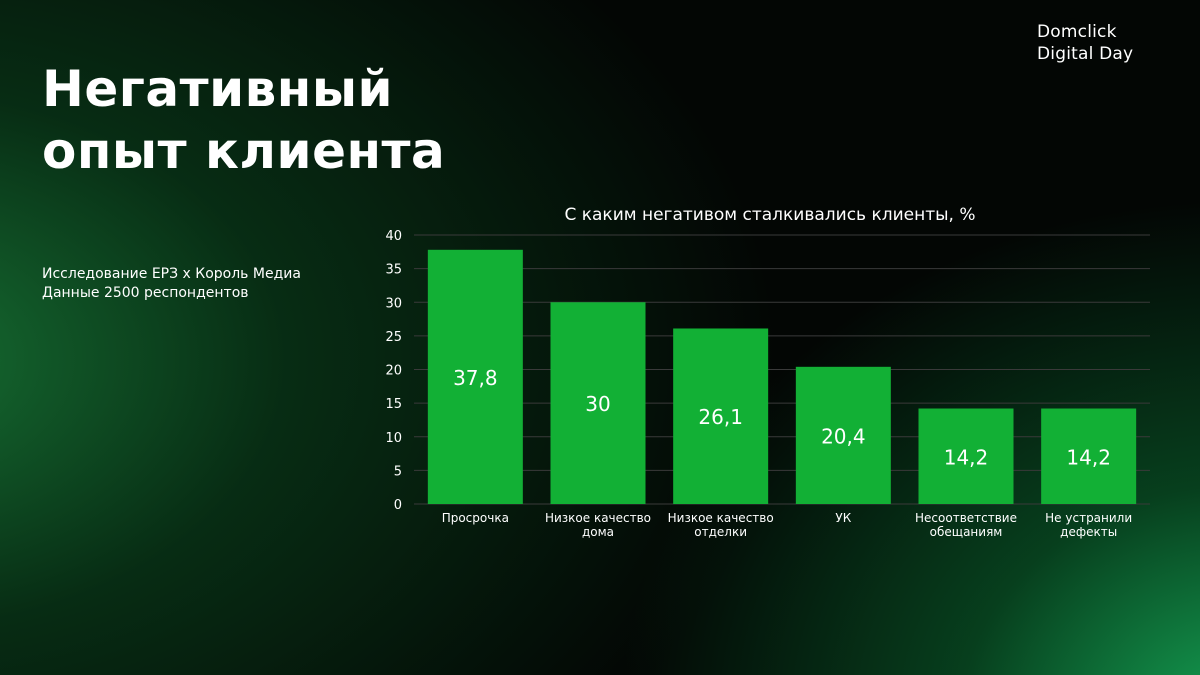 The height and width of the screenshot is (675, 1200). I want to click on x-category-label: Несоответствие, so click(966, 518).